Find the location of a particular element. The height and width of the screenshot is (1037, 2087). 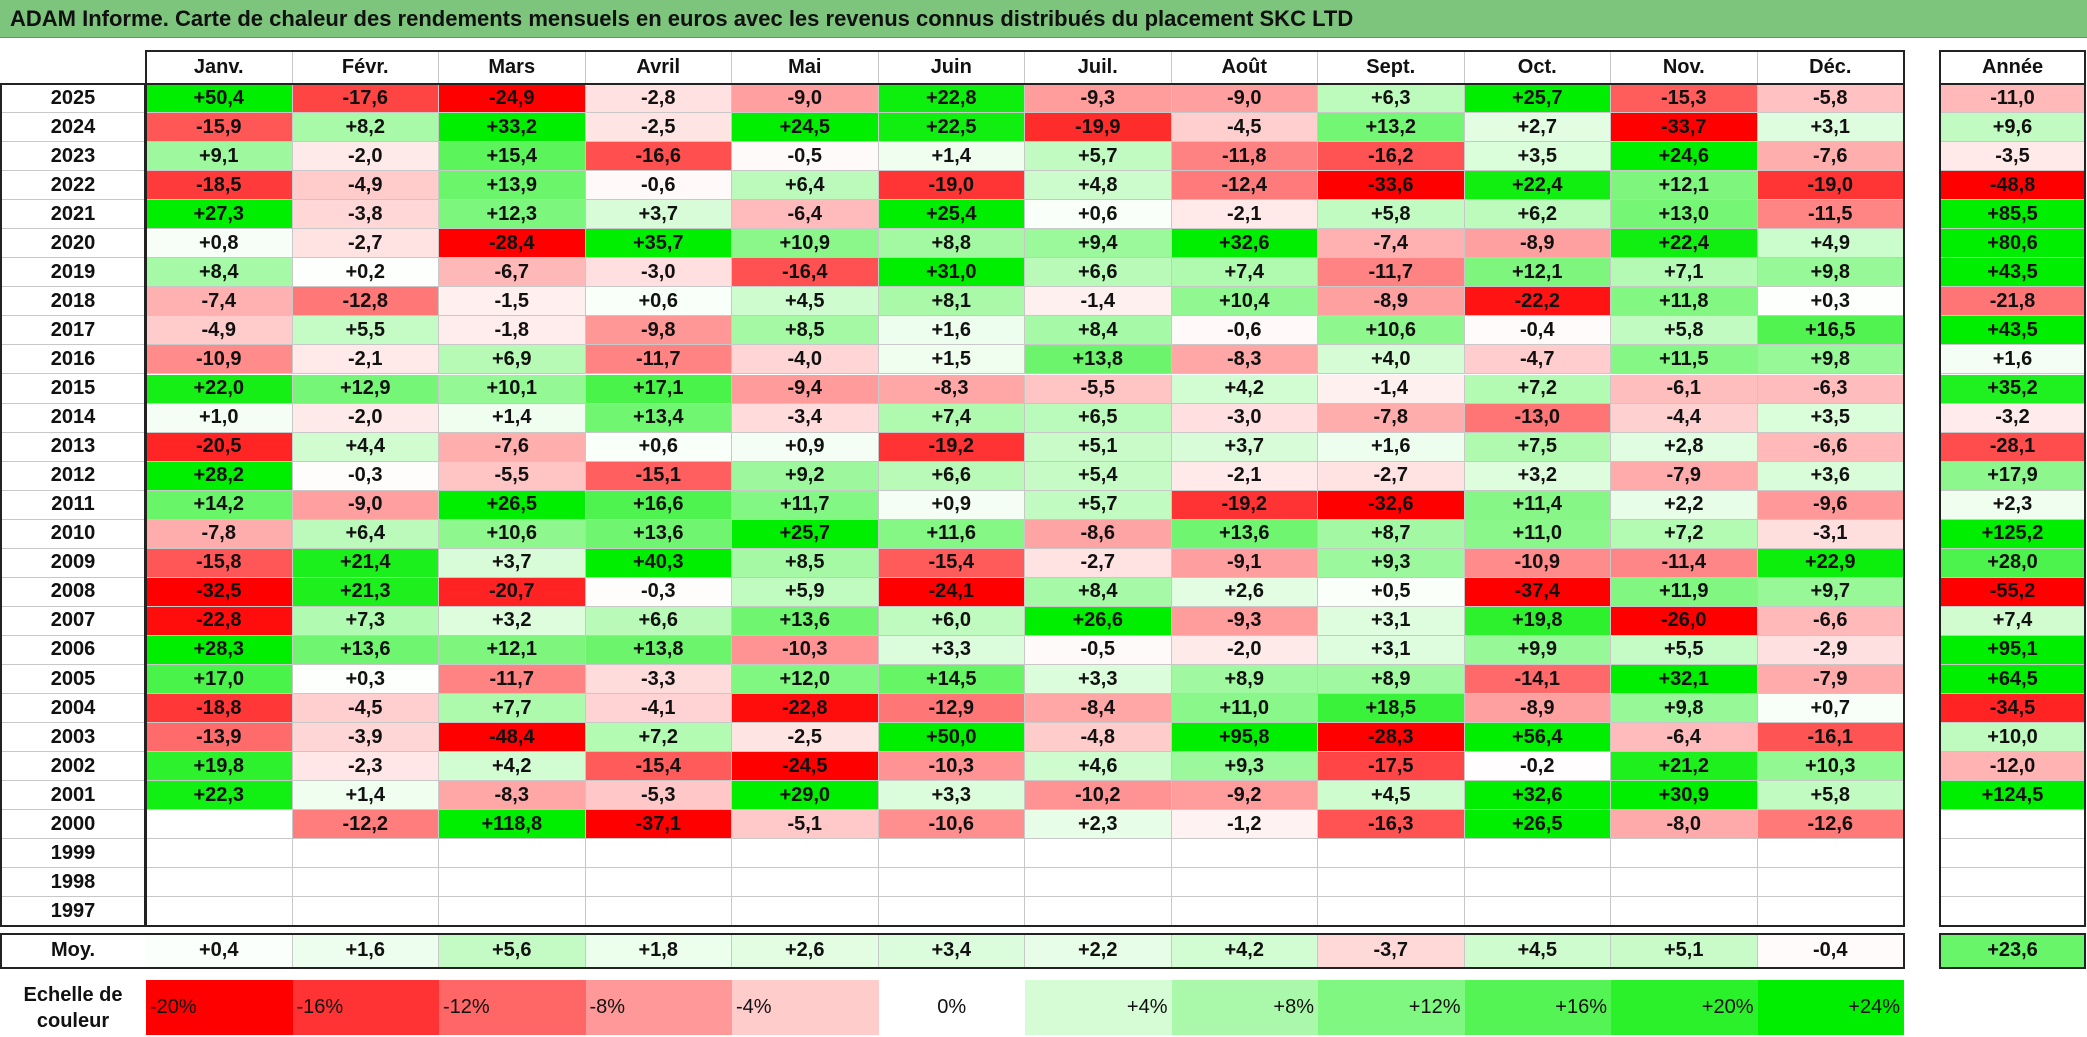

average-cell: +1,8 is located at coordinates (658, 951).